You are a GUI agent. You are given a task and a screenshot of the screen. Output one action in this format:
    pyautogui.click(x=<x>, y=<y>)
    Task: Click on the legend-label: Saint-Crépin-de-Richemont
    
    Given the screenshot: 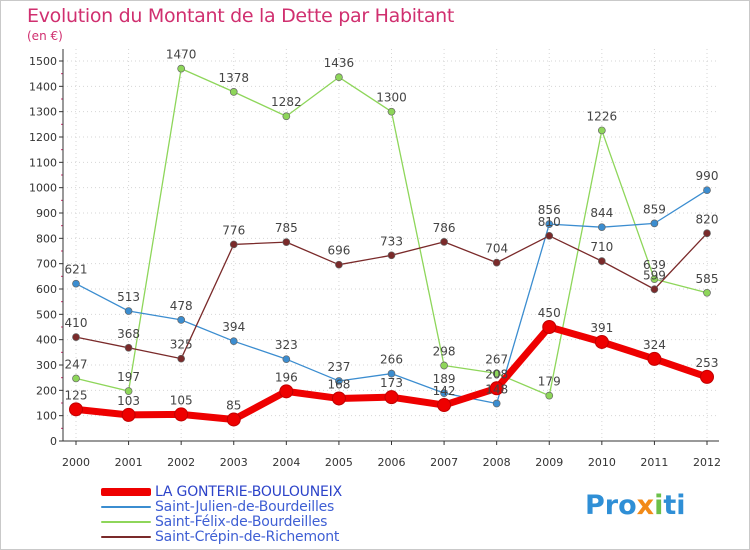 What is the action you would take?
    pyautogui.click(x=247, y=536)
    